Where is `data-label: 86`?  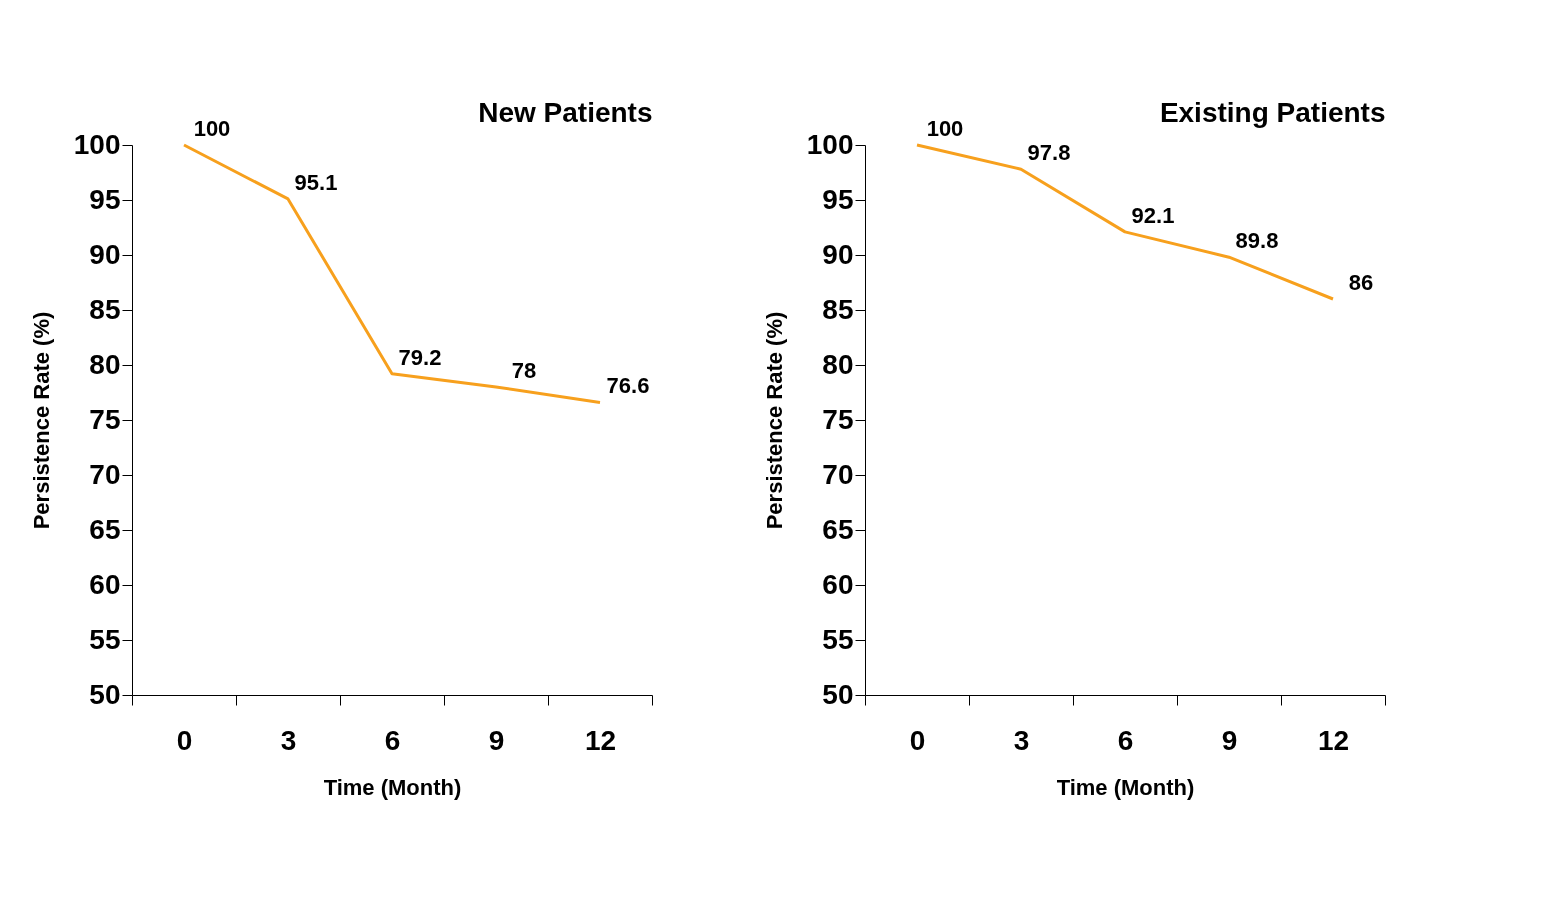 data-label: 86 is located at coordinates (1361, 282).